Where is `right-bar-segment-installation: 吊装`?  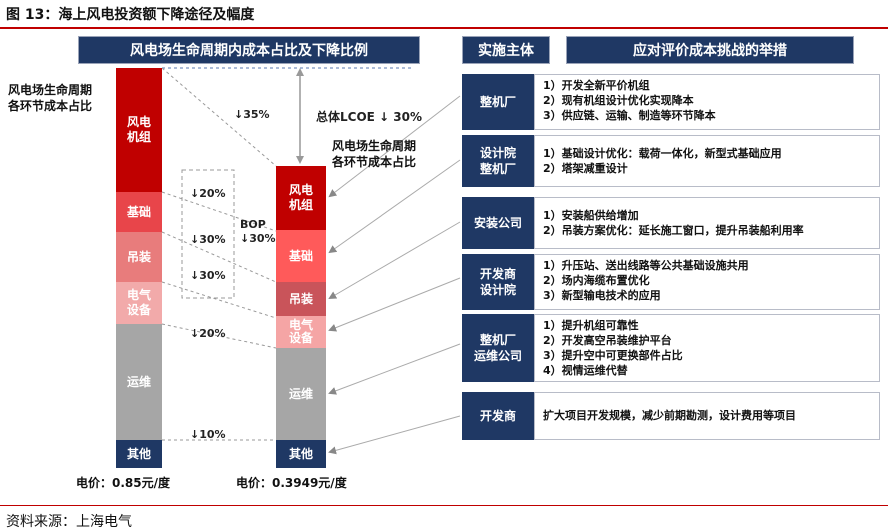 right-bar-segment-installation: 吊装 is located at coordinates (301, 299).